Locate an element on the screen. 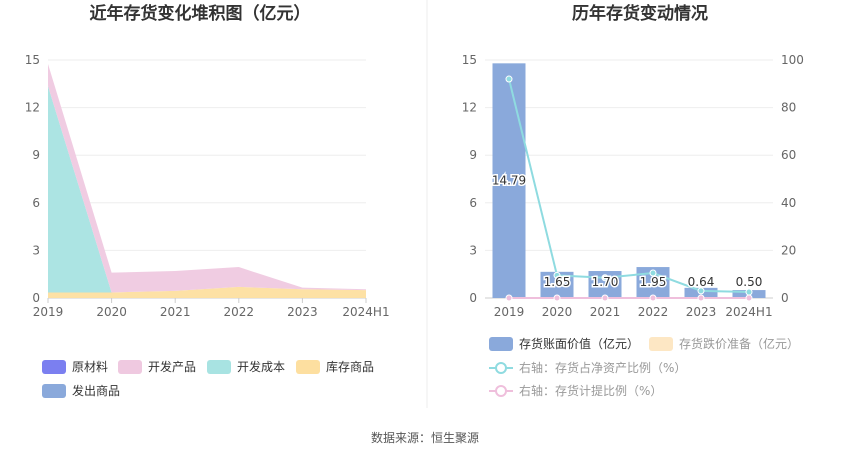 Image resolution: width=850 pixels, height=463 pixels. right-y2-tick-label: 60 is located at coordinates (788, 155).